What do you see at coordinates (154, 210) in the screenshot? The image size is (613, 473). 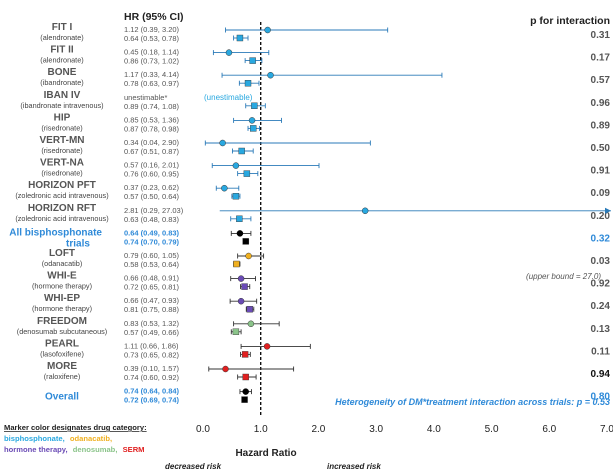 I see `hr-ci-dm: 2.81 (0.29, 27.03)` at bounding box center [154, 210].